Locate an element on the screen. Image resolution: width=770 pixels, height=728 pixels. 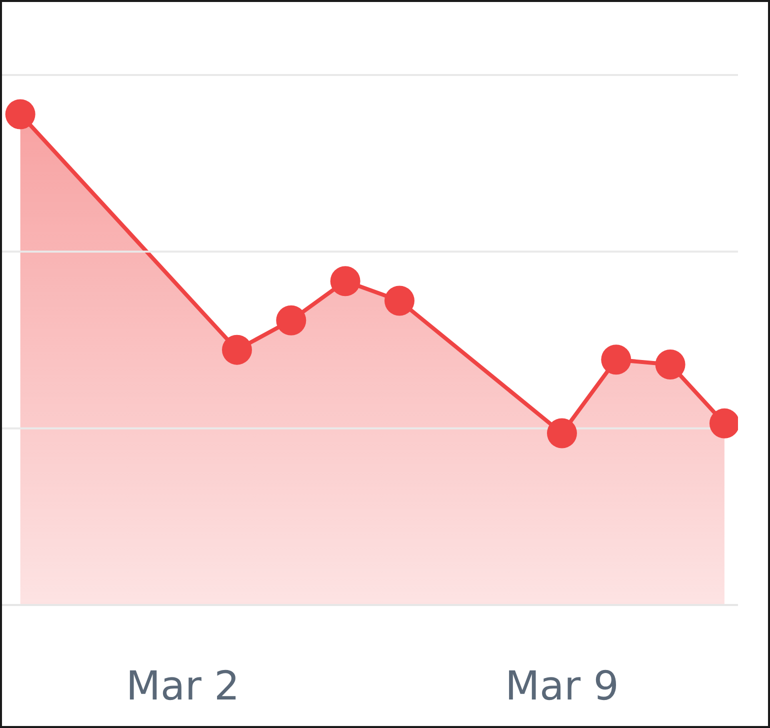
x-tick-label: Mar 9 is located at coordinates (562, 686).